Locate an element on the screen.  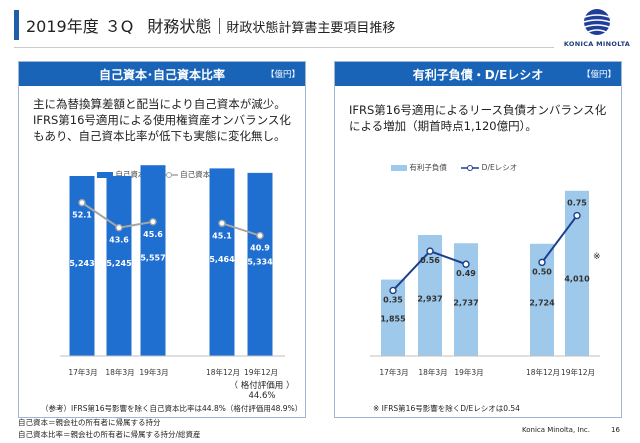
header-divider is located at coordinates (284, 47).